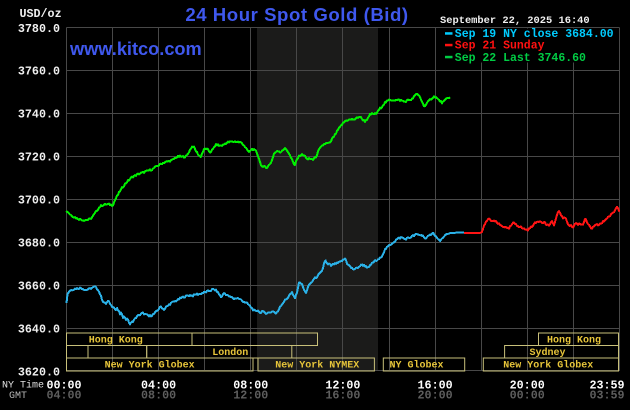 This screenshot has height=410, width=630. I want to click on svg-text: www.kitco.com, so click(135, 49).